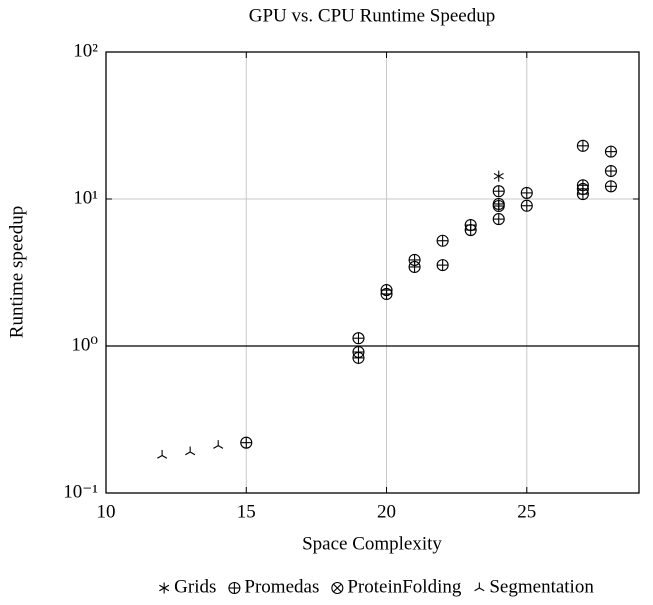 The width and height of the screenshot is (653, 605). Describe the element at coordinates (106, 511) in the screenshot. I see `x-tick-label: 10` at that location.